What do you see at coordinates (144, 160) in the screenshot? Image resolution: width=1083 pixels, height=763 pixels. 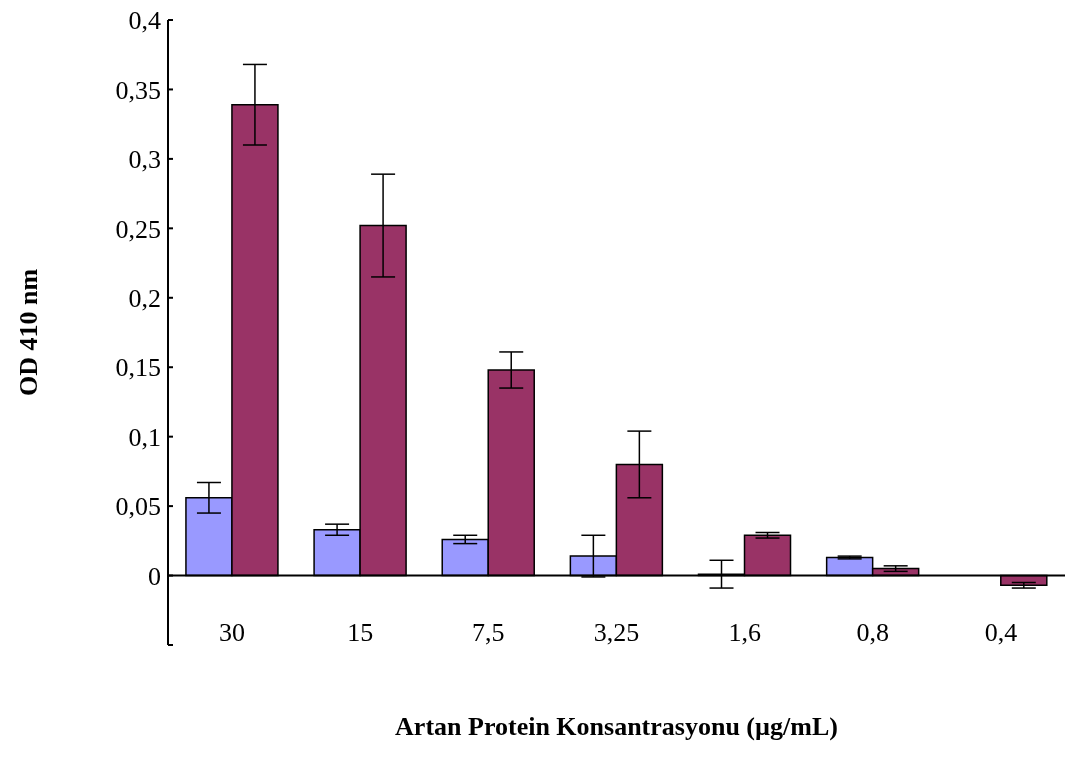 I see `y-tick-label: 0,3` at bounding box center [144, 160].